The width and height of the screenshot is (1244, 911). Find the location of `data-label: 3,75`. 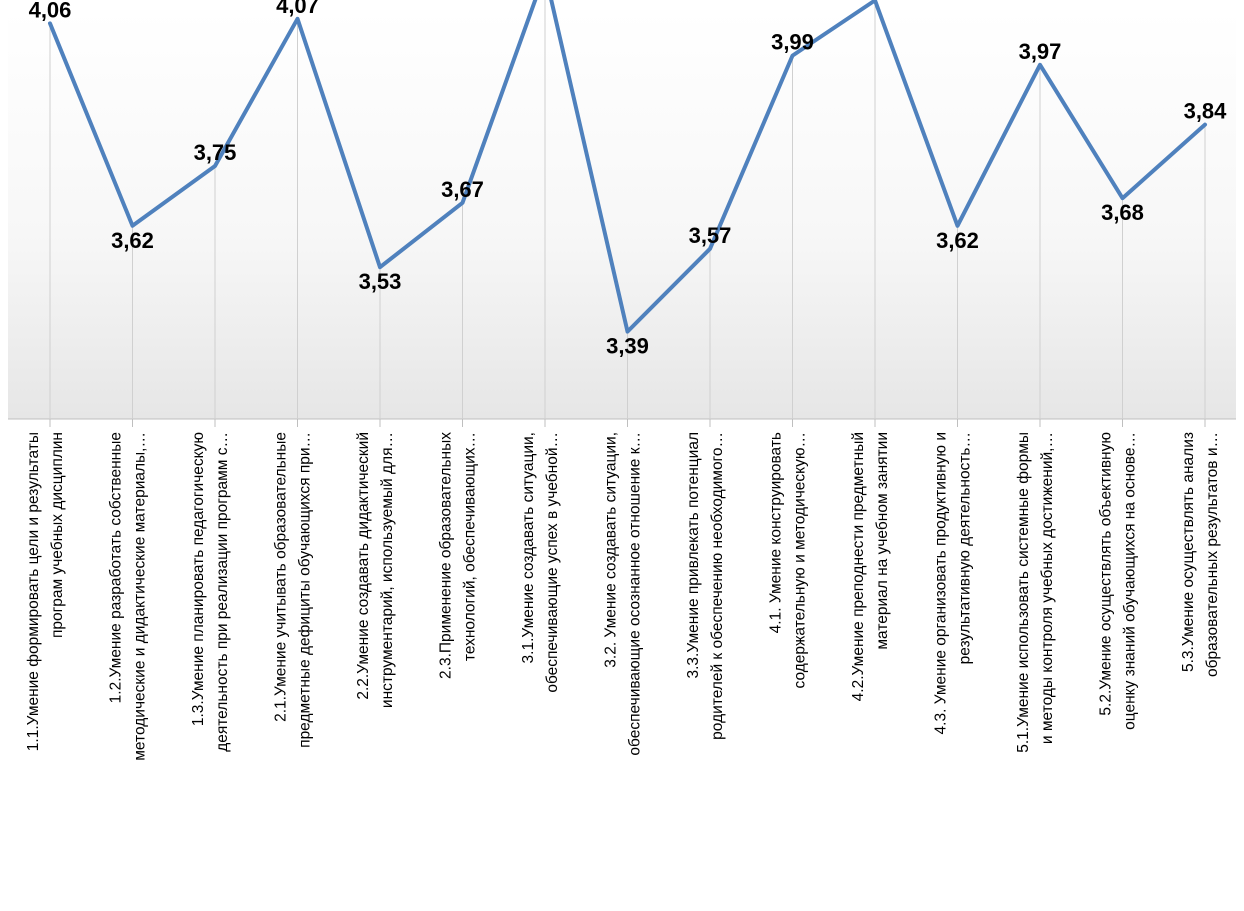

data-label: 3,75 is located at coordinates (215, 152).